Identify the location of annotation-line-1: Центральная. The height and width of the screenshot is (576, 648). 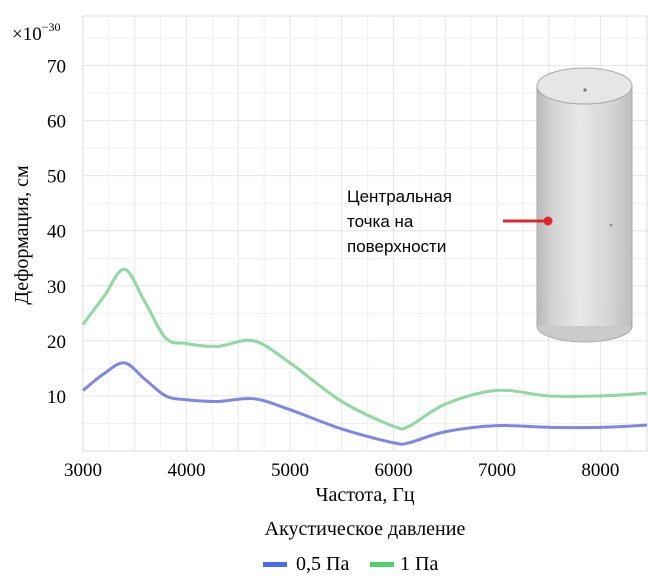
(399, 196).